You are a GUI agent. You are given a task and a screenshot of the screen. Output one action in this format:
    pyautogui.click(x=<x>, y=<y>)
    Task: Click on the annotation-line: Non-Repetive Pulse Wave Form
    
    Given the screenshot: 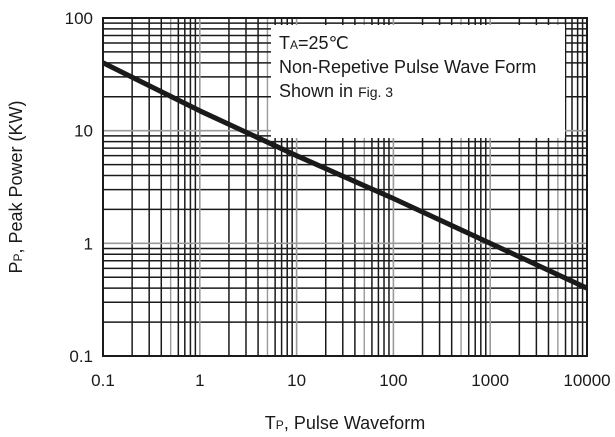 What is the action you would take?
    pyautogui.click(x=407, y=67)
    